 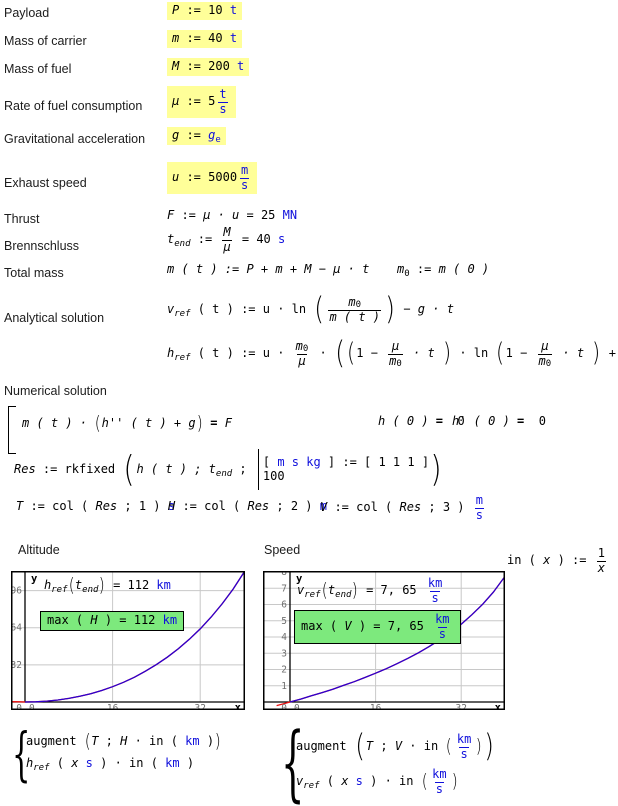 What do you see at coordinates (38, 69) in the screenshot?
I see `fuel-label: Mass of fuel` at bounding box center [38, 69].